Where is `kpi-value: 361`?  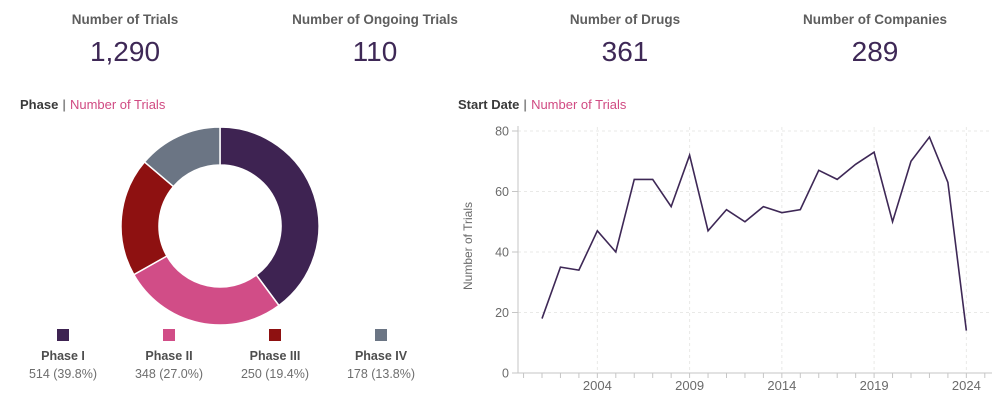
kpi-value: 361 is located at coordinates (625, 51).